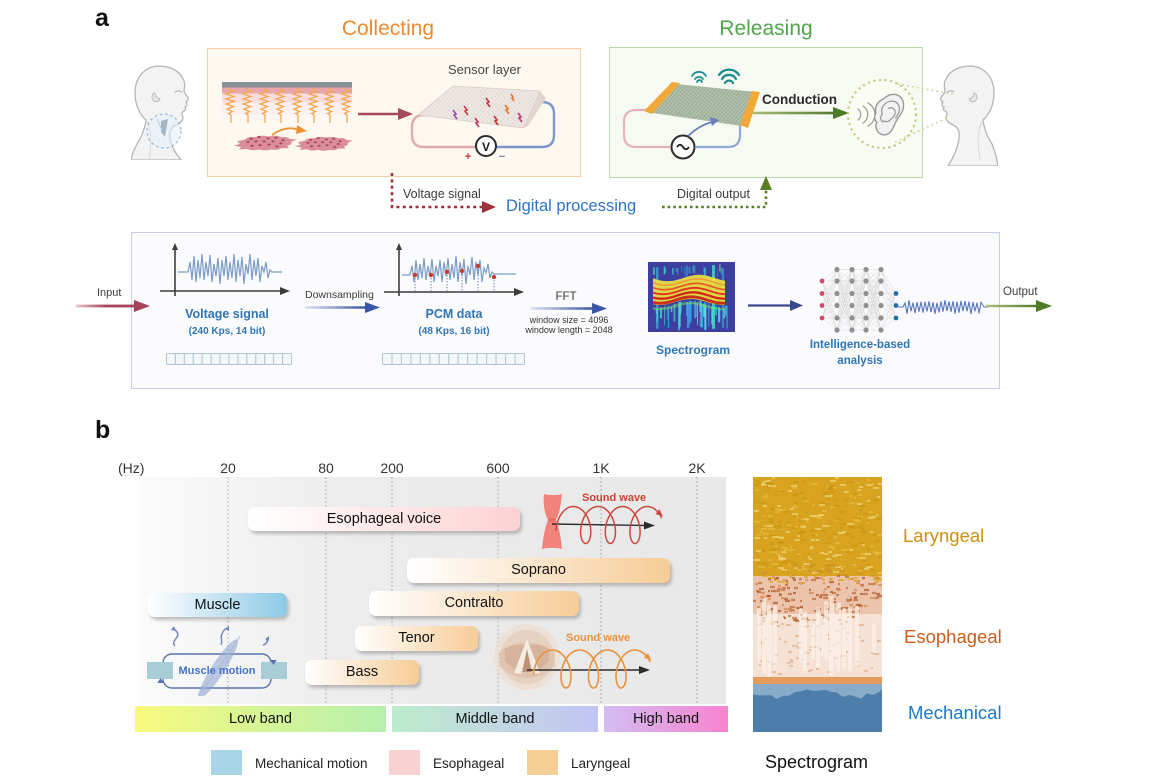  I want to click on svg-text: Muscle motion, so click(216, 671).